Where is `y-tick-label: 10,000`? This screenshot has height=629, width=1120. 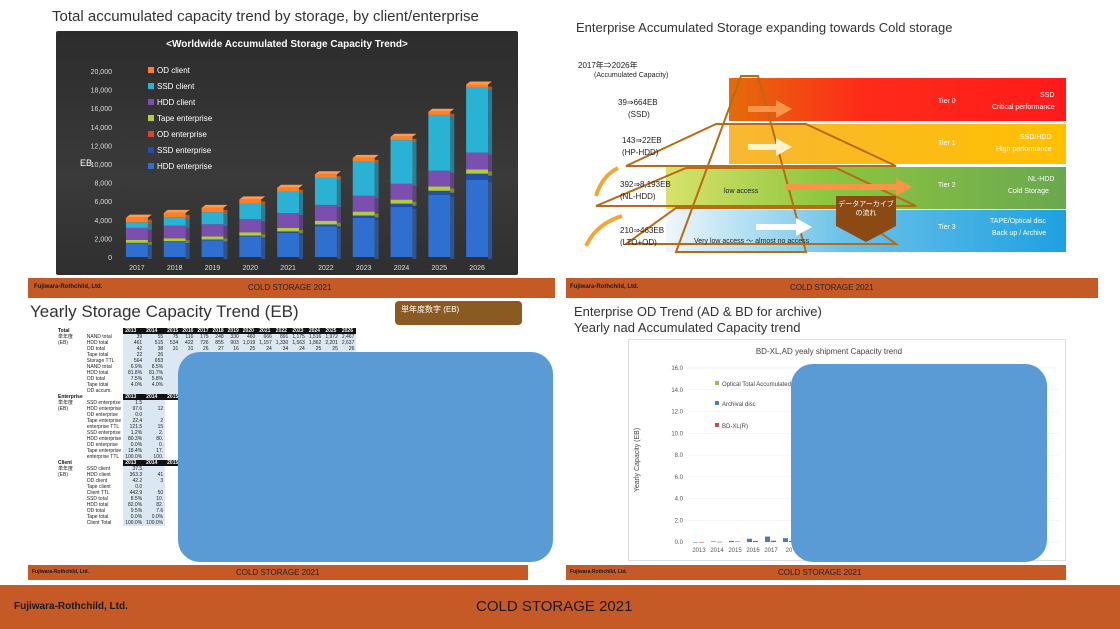
y-tick-label: 10,000 is located at coordinates (102, 165).